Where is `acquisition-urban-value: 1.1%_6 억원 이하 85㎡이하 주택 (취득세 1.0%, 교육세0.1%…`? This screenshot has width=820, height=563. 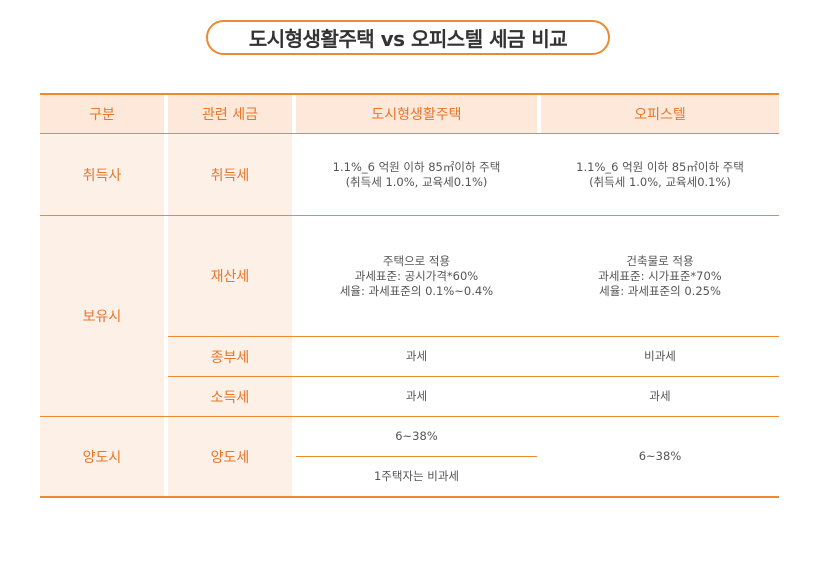 acquisition-urban-value: 1.1%_6 억원 이하 85㎡이하 주택 (취득세 1.0%, 교육세0.1%… is located at coordinates (416, 174).